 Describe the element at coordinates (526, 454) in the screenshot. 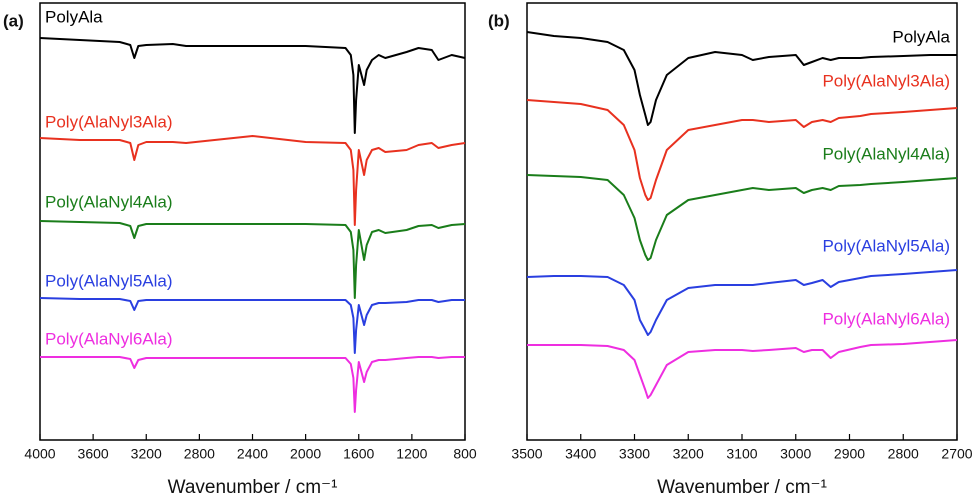

I see `x-tick-label: 3500` at that location.